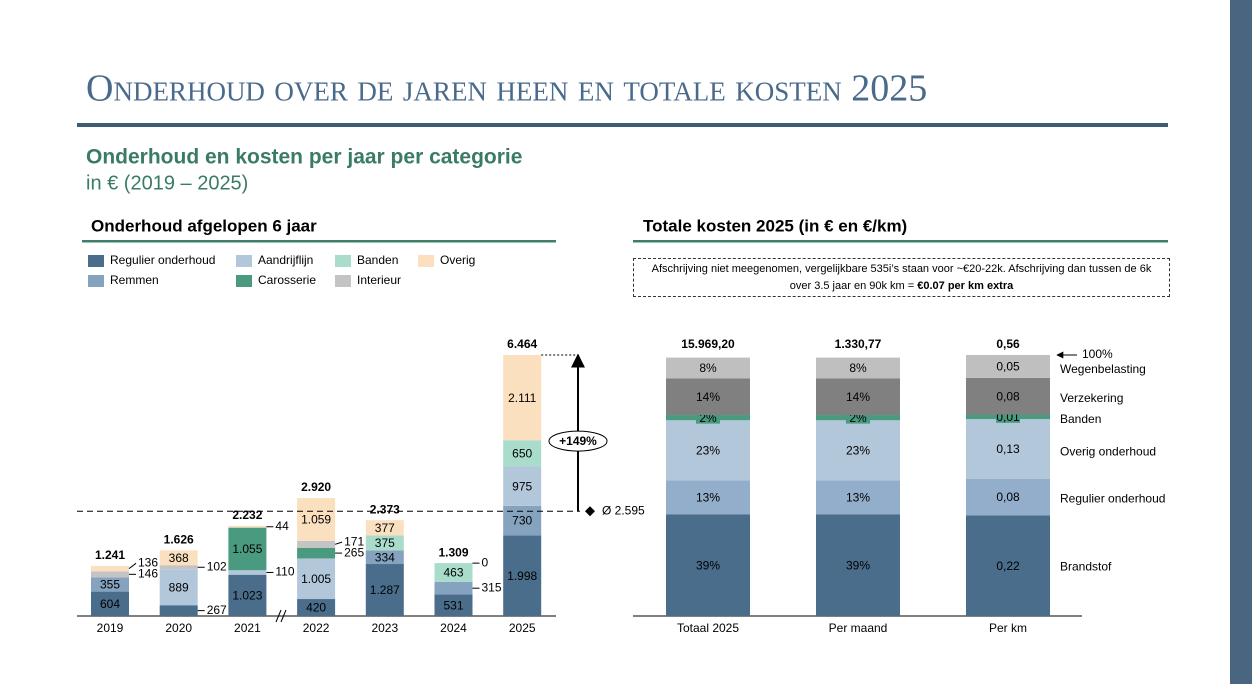 This screenshot has width=1252, height=684. What do you see at coordinates (1112, 498) in the screenshot?
I see `series-label: Regulier onderhoud` at bounding box center [1112, 498].